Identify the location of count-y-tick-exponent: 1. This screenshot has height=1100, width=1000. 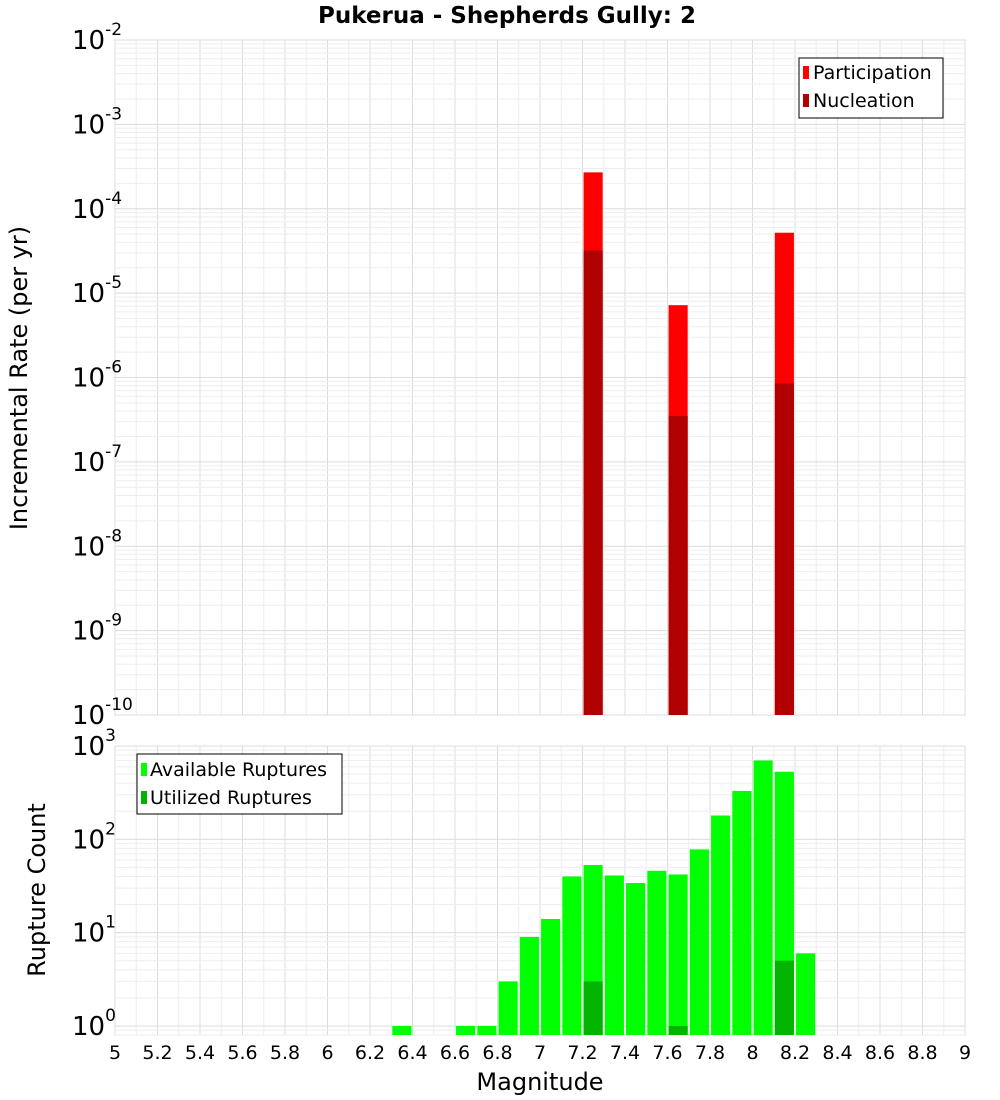
(110, 923).